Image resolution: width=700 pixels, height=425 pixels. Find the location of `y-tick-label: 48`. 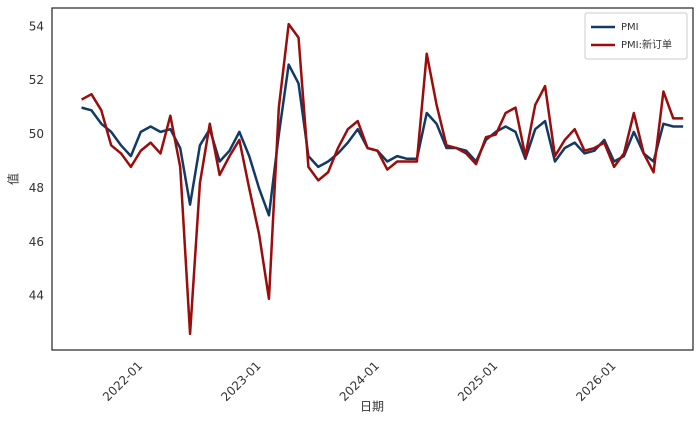

y-tick-label: 48 is located at coordinates (36, 188).